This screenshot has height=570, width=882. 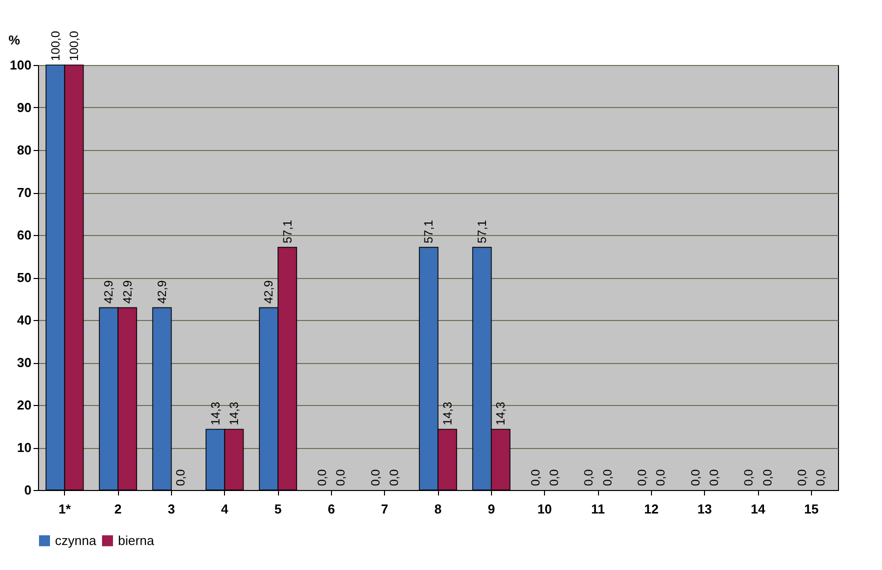 What do you see at coordinates (24, 235) in the screenshot?
I see `y-tick-label: 60` at bounding box center [24, 235].